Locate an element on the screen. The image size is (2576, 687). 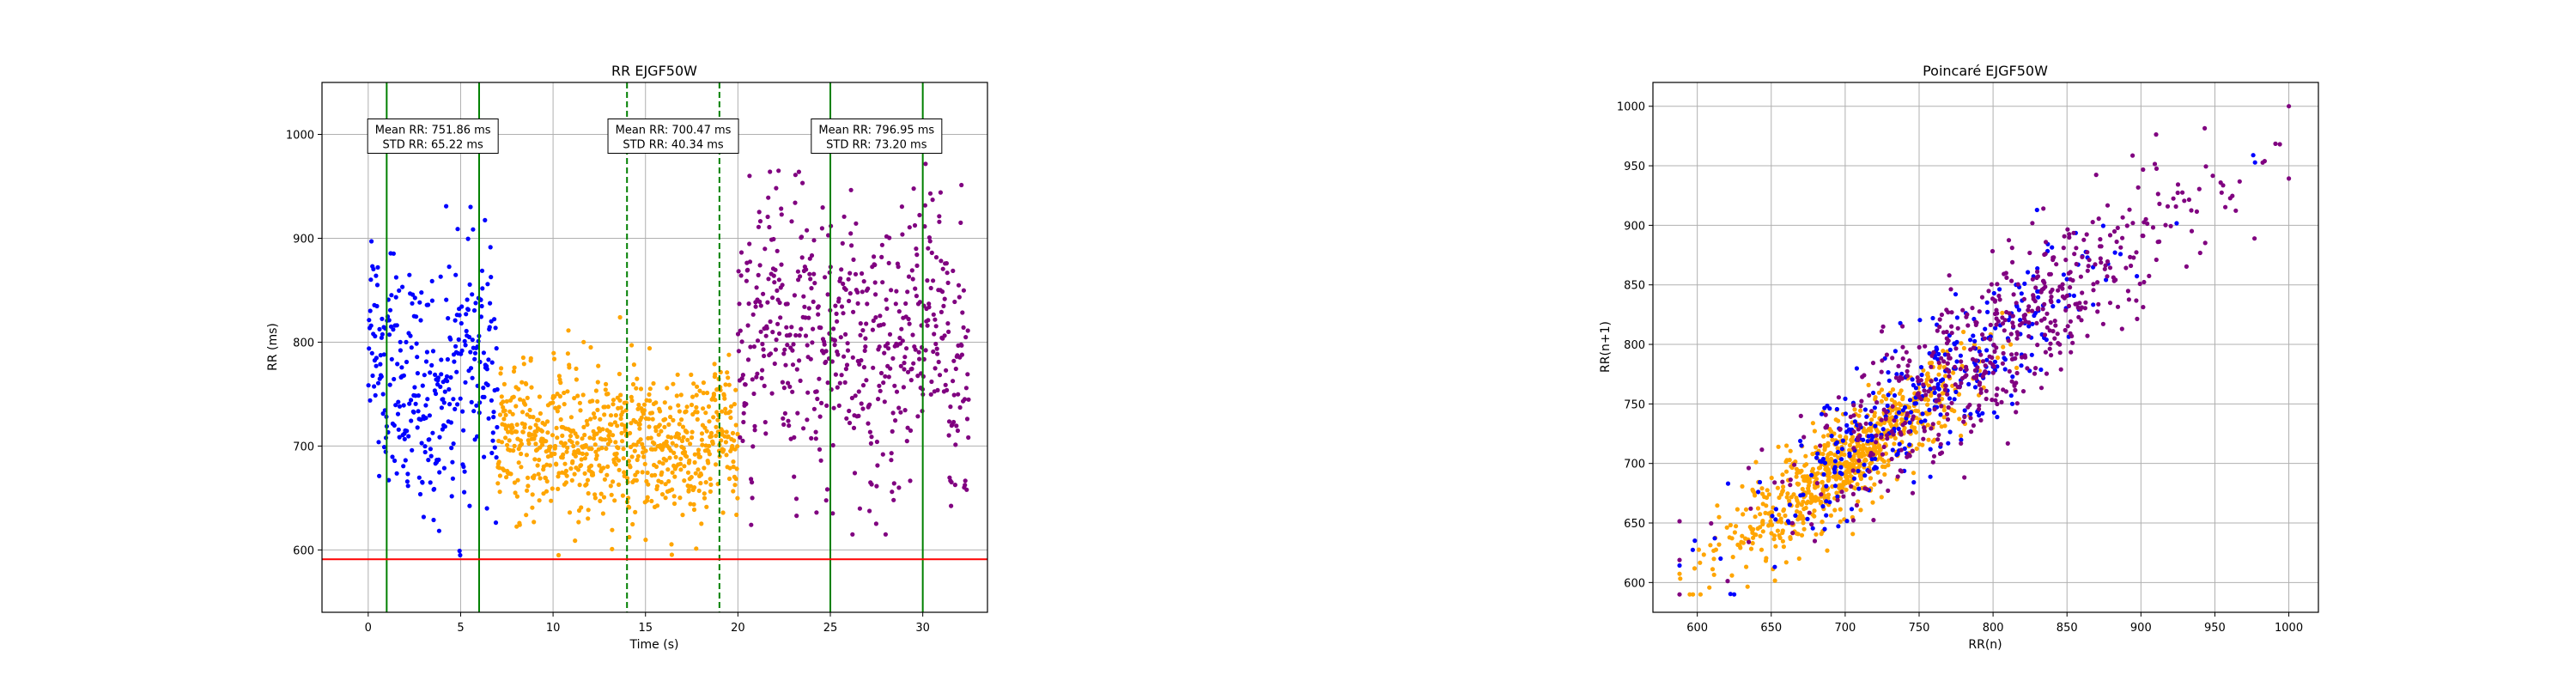
poincare-ylabel: RR(n+1) is located at coordinates (1606, 347).